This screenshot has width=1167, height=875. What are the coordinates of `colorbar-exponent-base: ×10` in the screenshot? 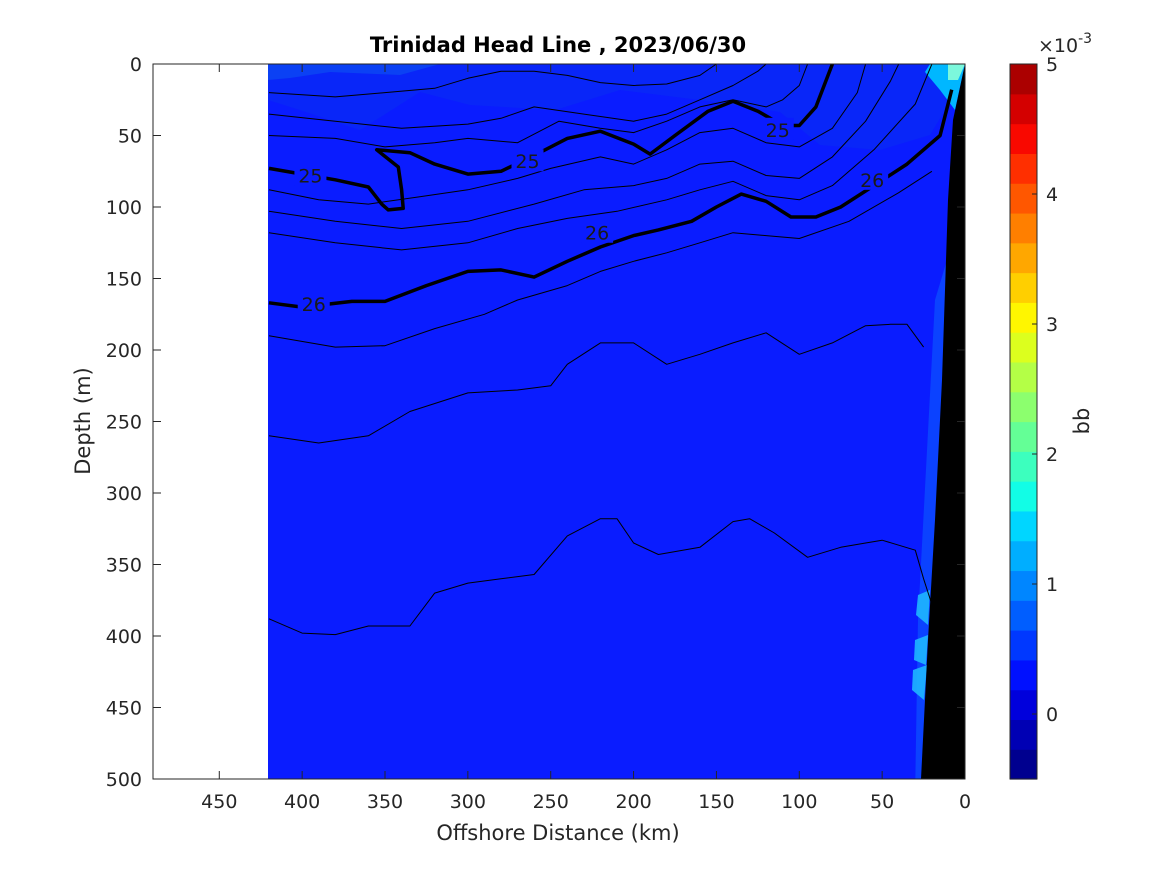 It's located at (1058, 46).